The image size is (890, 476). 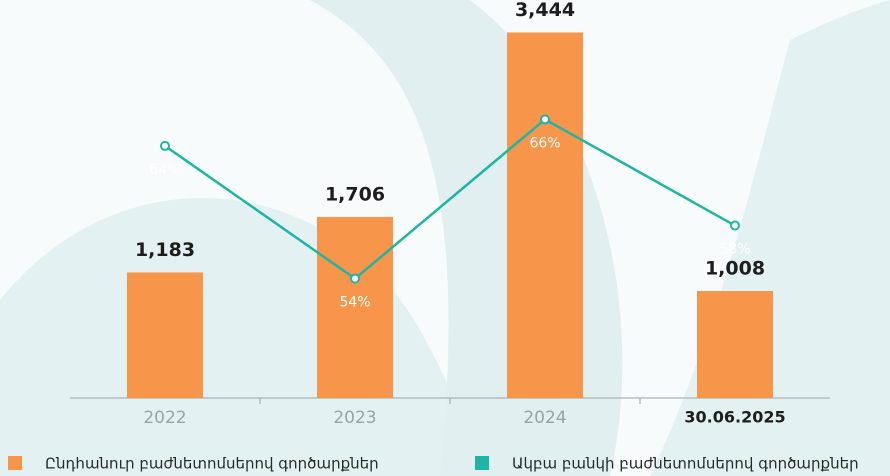 What do you see at coordinates (735, 269) in the screenshot?
I see `bar-value-label: 1,008` at bounding box center [735, 269].